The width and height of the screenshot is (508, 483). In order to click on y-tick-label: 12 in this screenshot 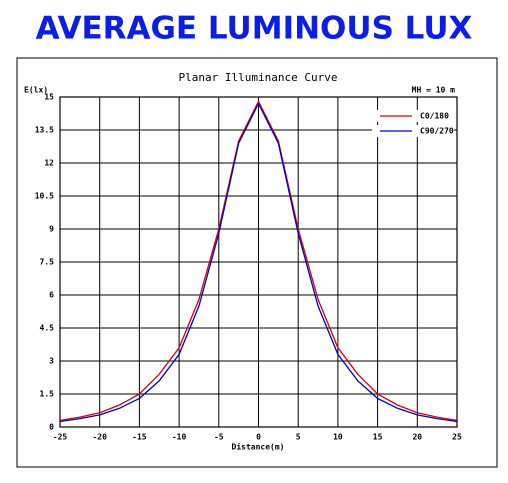, I will do `click(49, 163)`.